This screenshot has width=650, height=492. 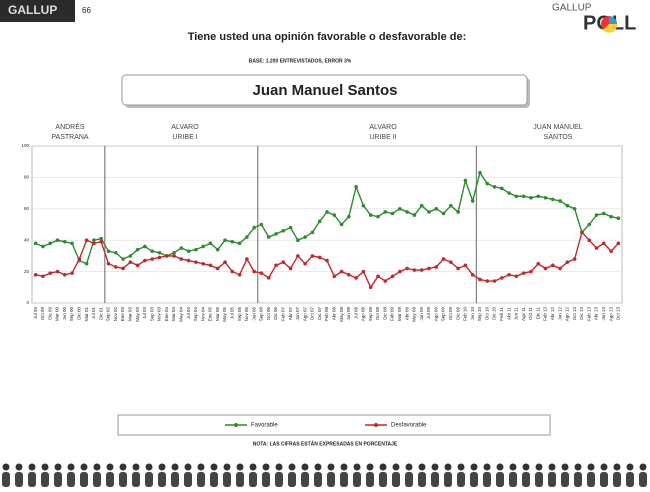 I want to click on x-tick-label: Nov 03, so click(x=159, y=314).